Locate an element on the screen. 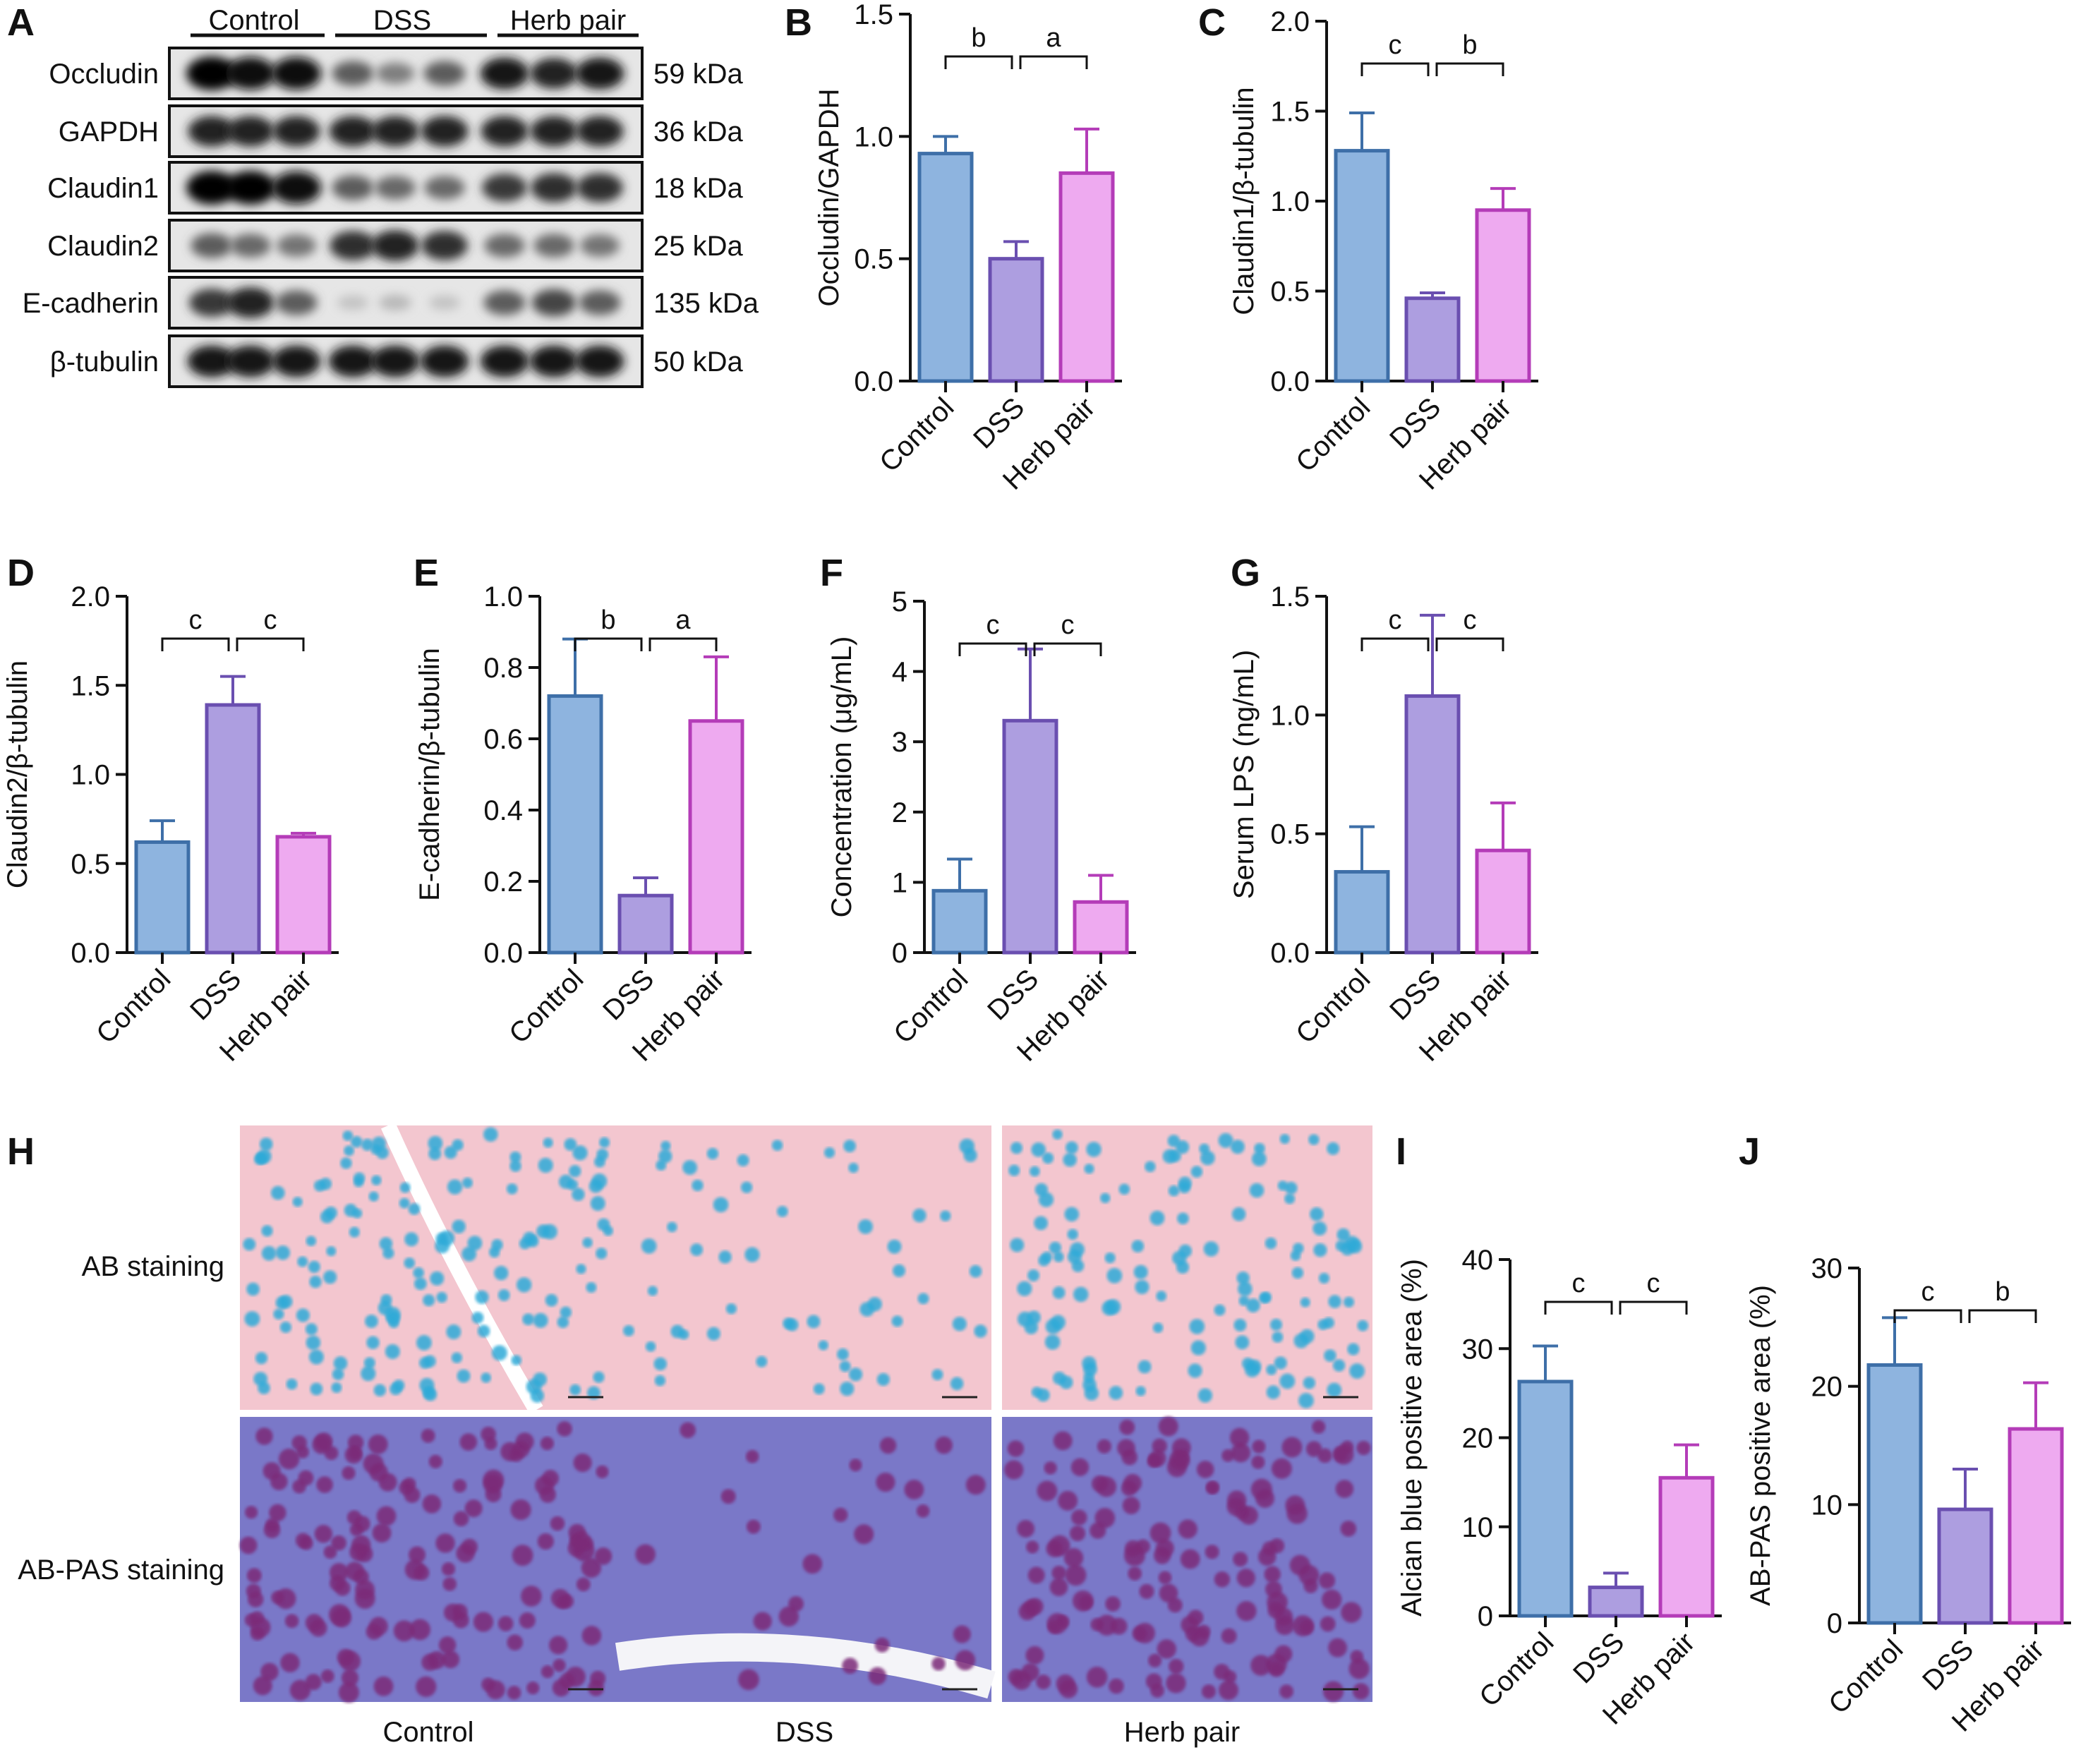  row-label-abpas: AB-PAS staining is located at coordinates (121, 1570).